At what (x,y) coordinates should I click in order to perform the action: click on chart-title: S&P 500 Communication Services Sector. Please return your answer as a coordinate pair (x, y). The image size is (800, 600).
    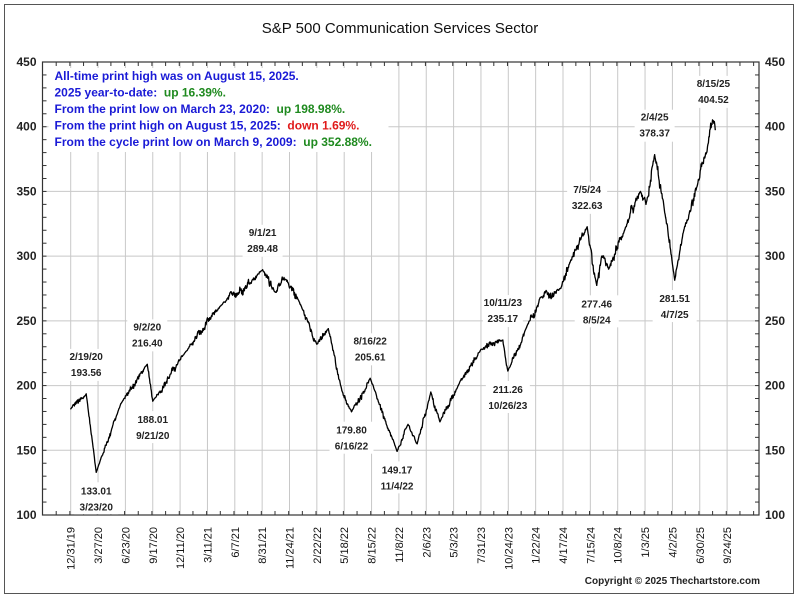
    Looking at the image, I should click on (400, 28).